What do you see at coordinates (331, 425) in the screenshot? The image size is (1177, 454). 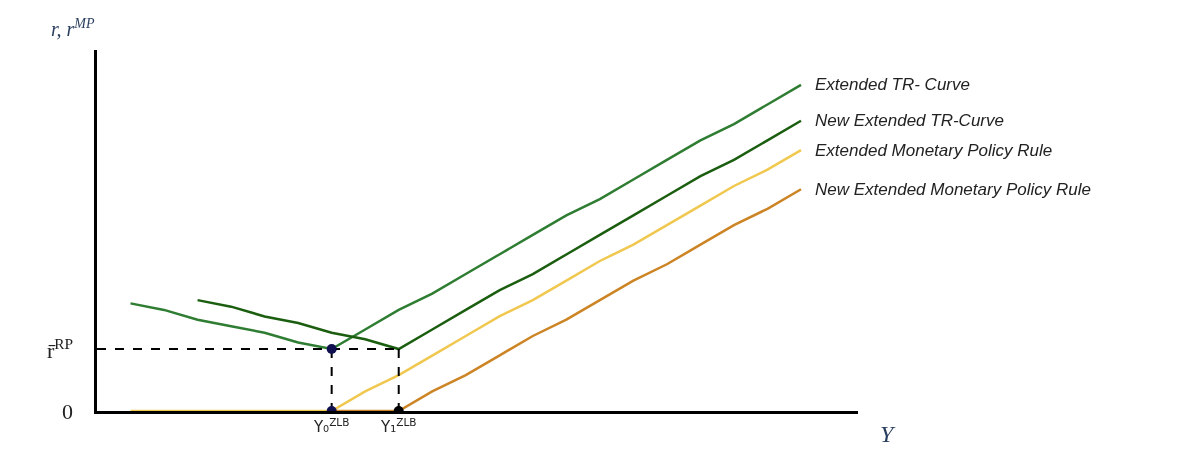 I see `x-tick-label: Y₀$^{ZLB}$` at bounding box center [331, 425].